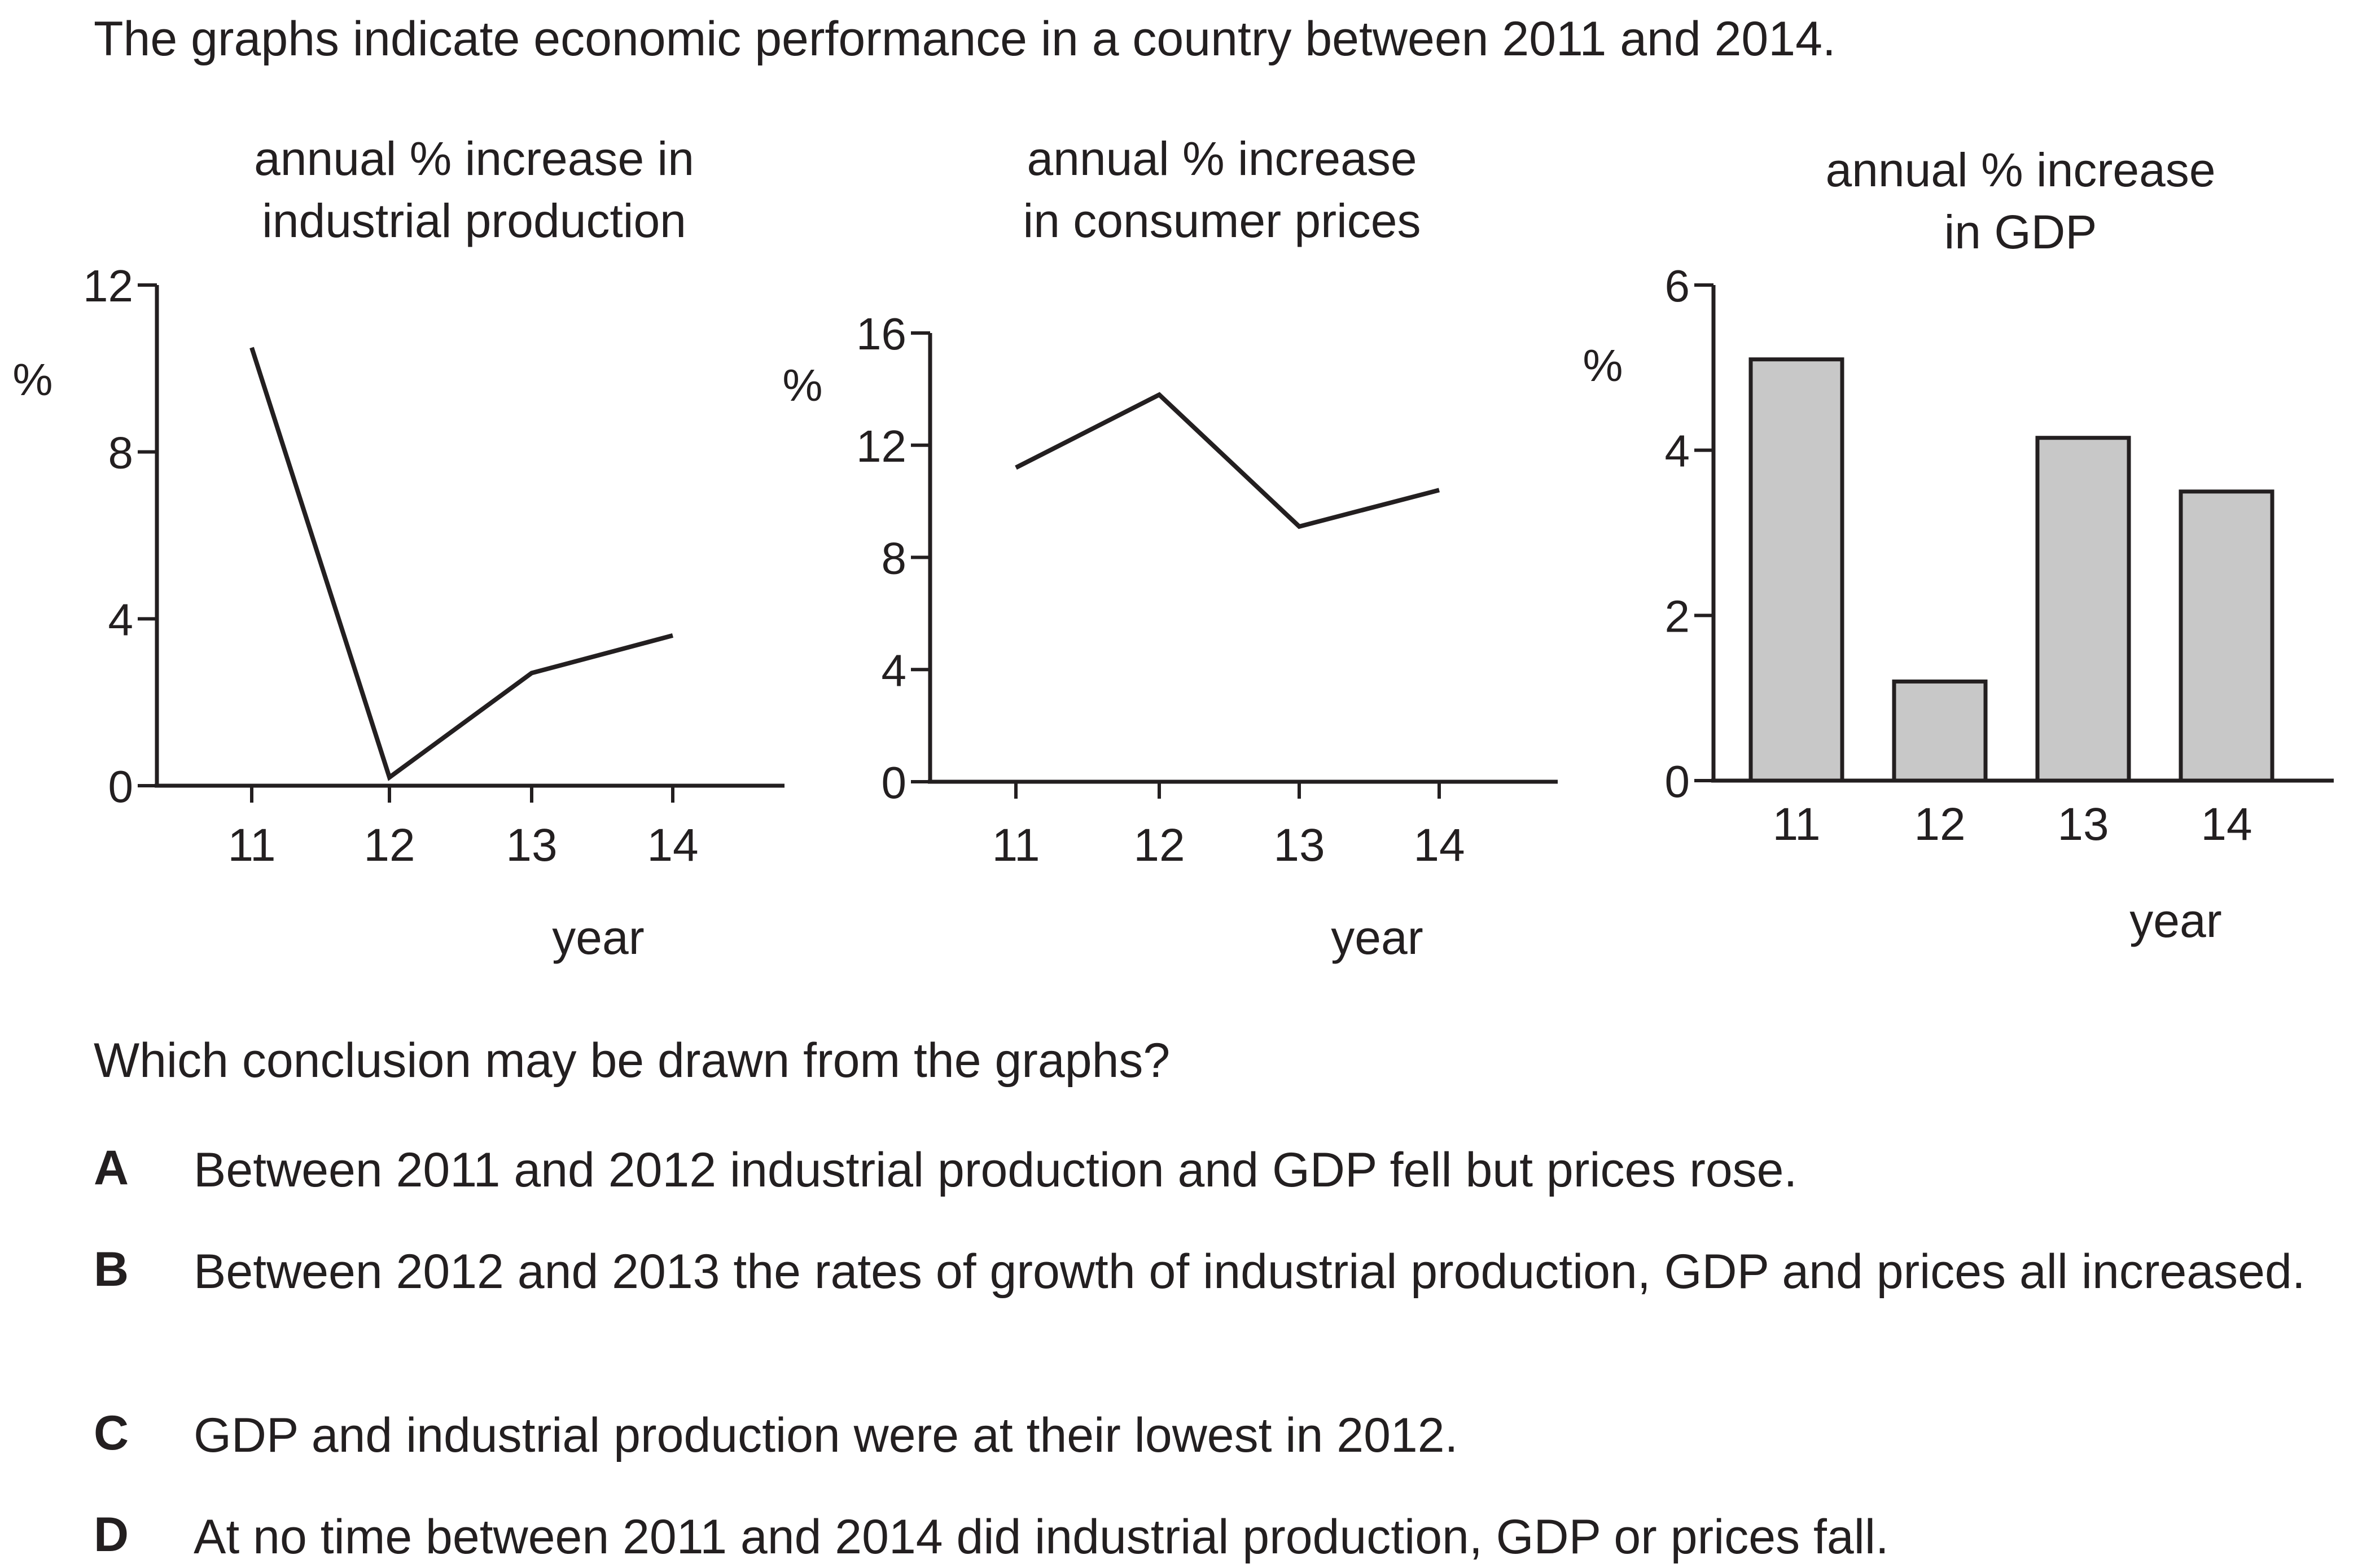  I want to click on chart-title-line: in consumer prices, so click(1222, 220).